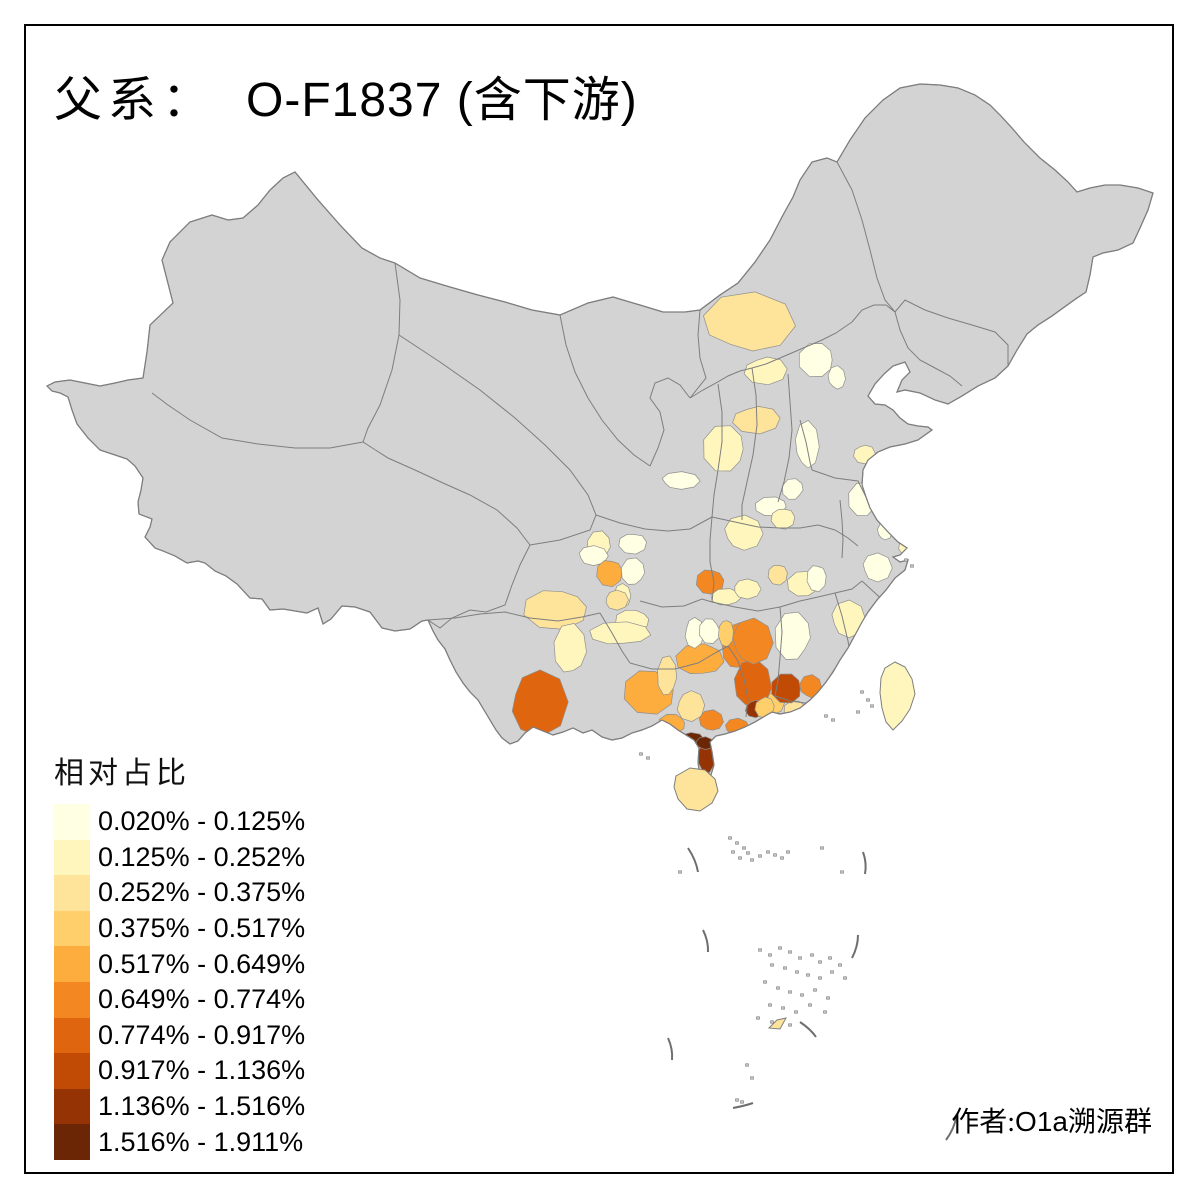 The height and width of the screenshot is (1200, 1200). I want to click on legend-range-label: 0.649% - 0.774%, so click(202, 999).